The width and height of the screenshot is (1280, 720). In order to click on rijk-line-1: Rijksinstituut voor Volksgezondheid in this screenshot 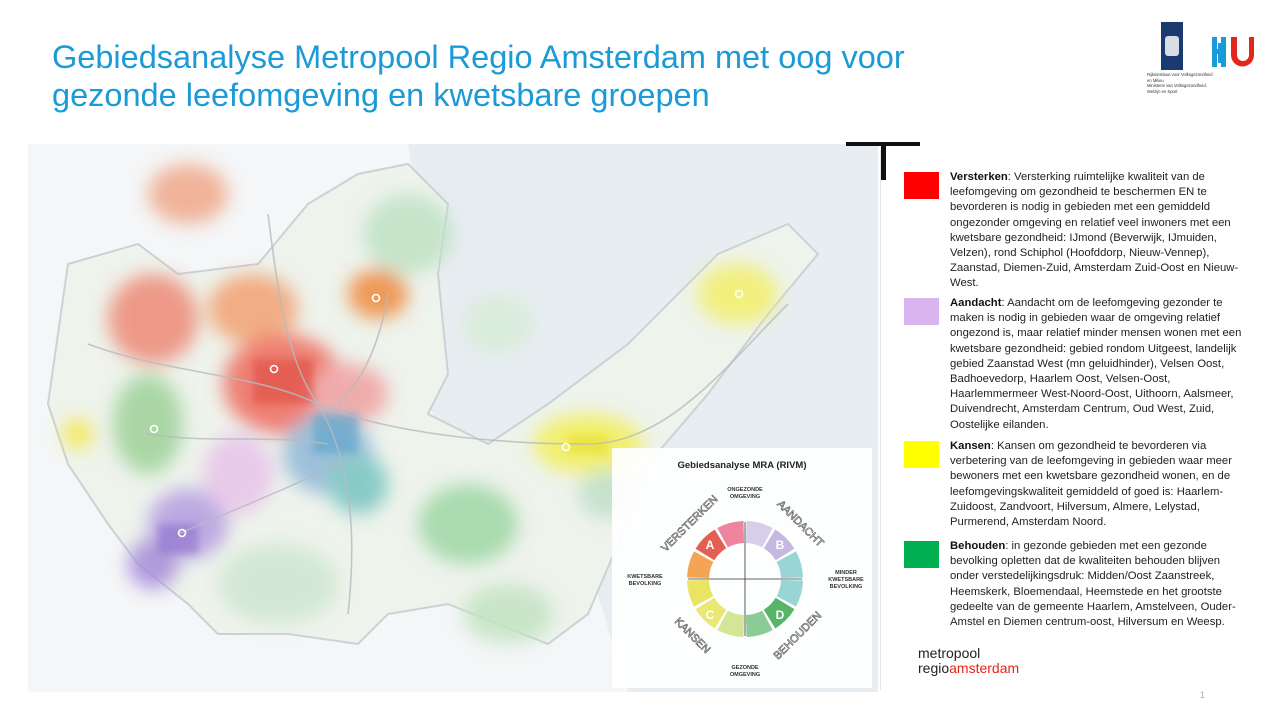, I will do `click(1180, 74)`.